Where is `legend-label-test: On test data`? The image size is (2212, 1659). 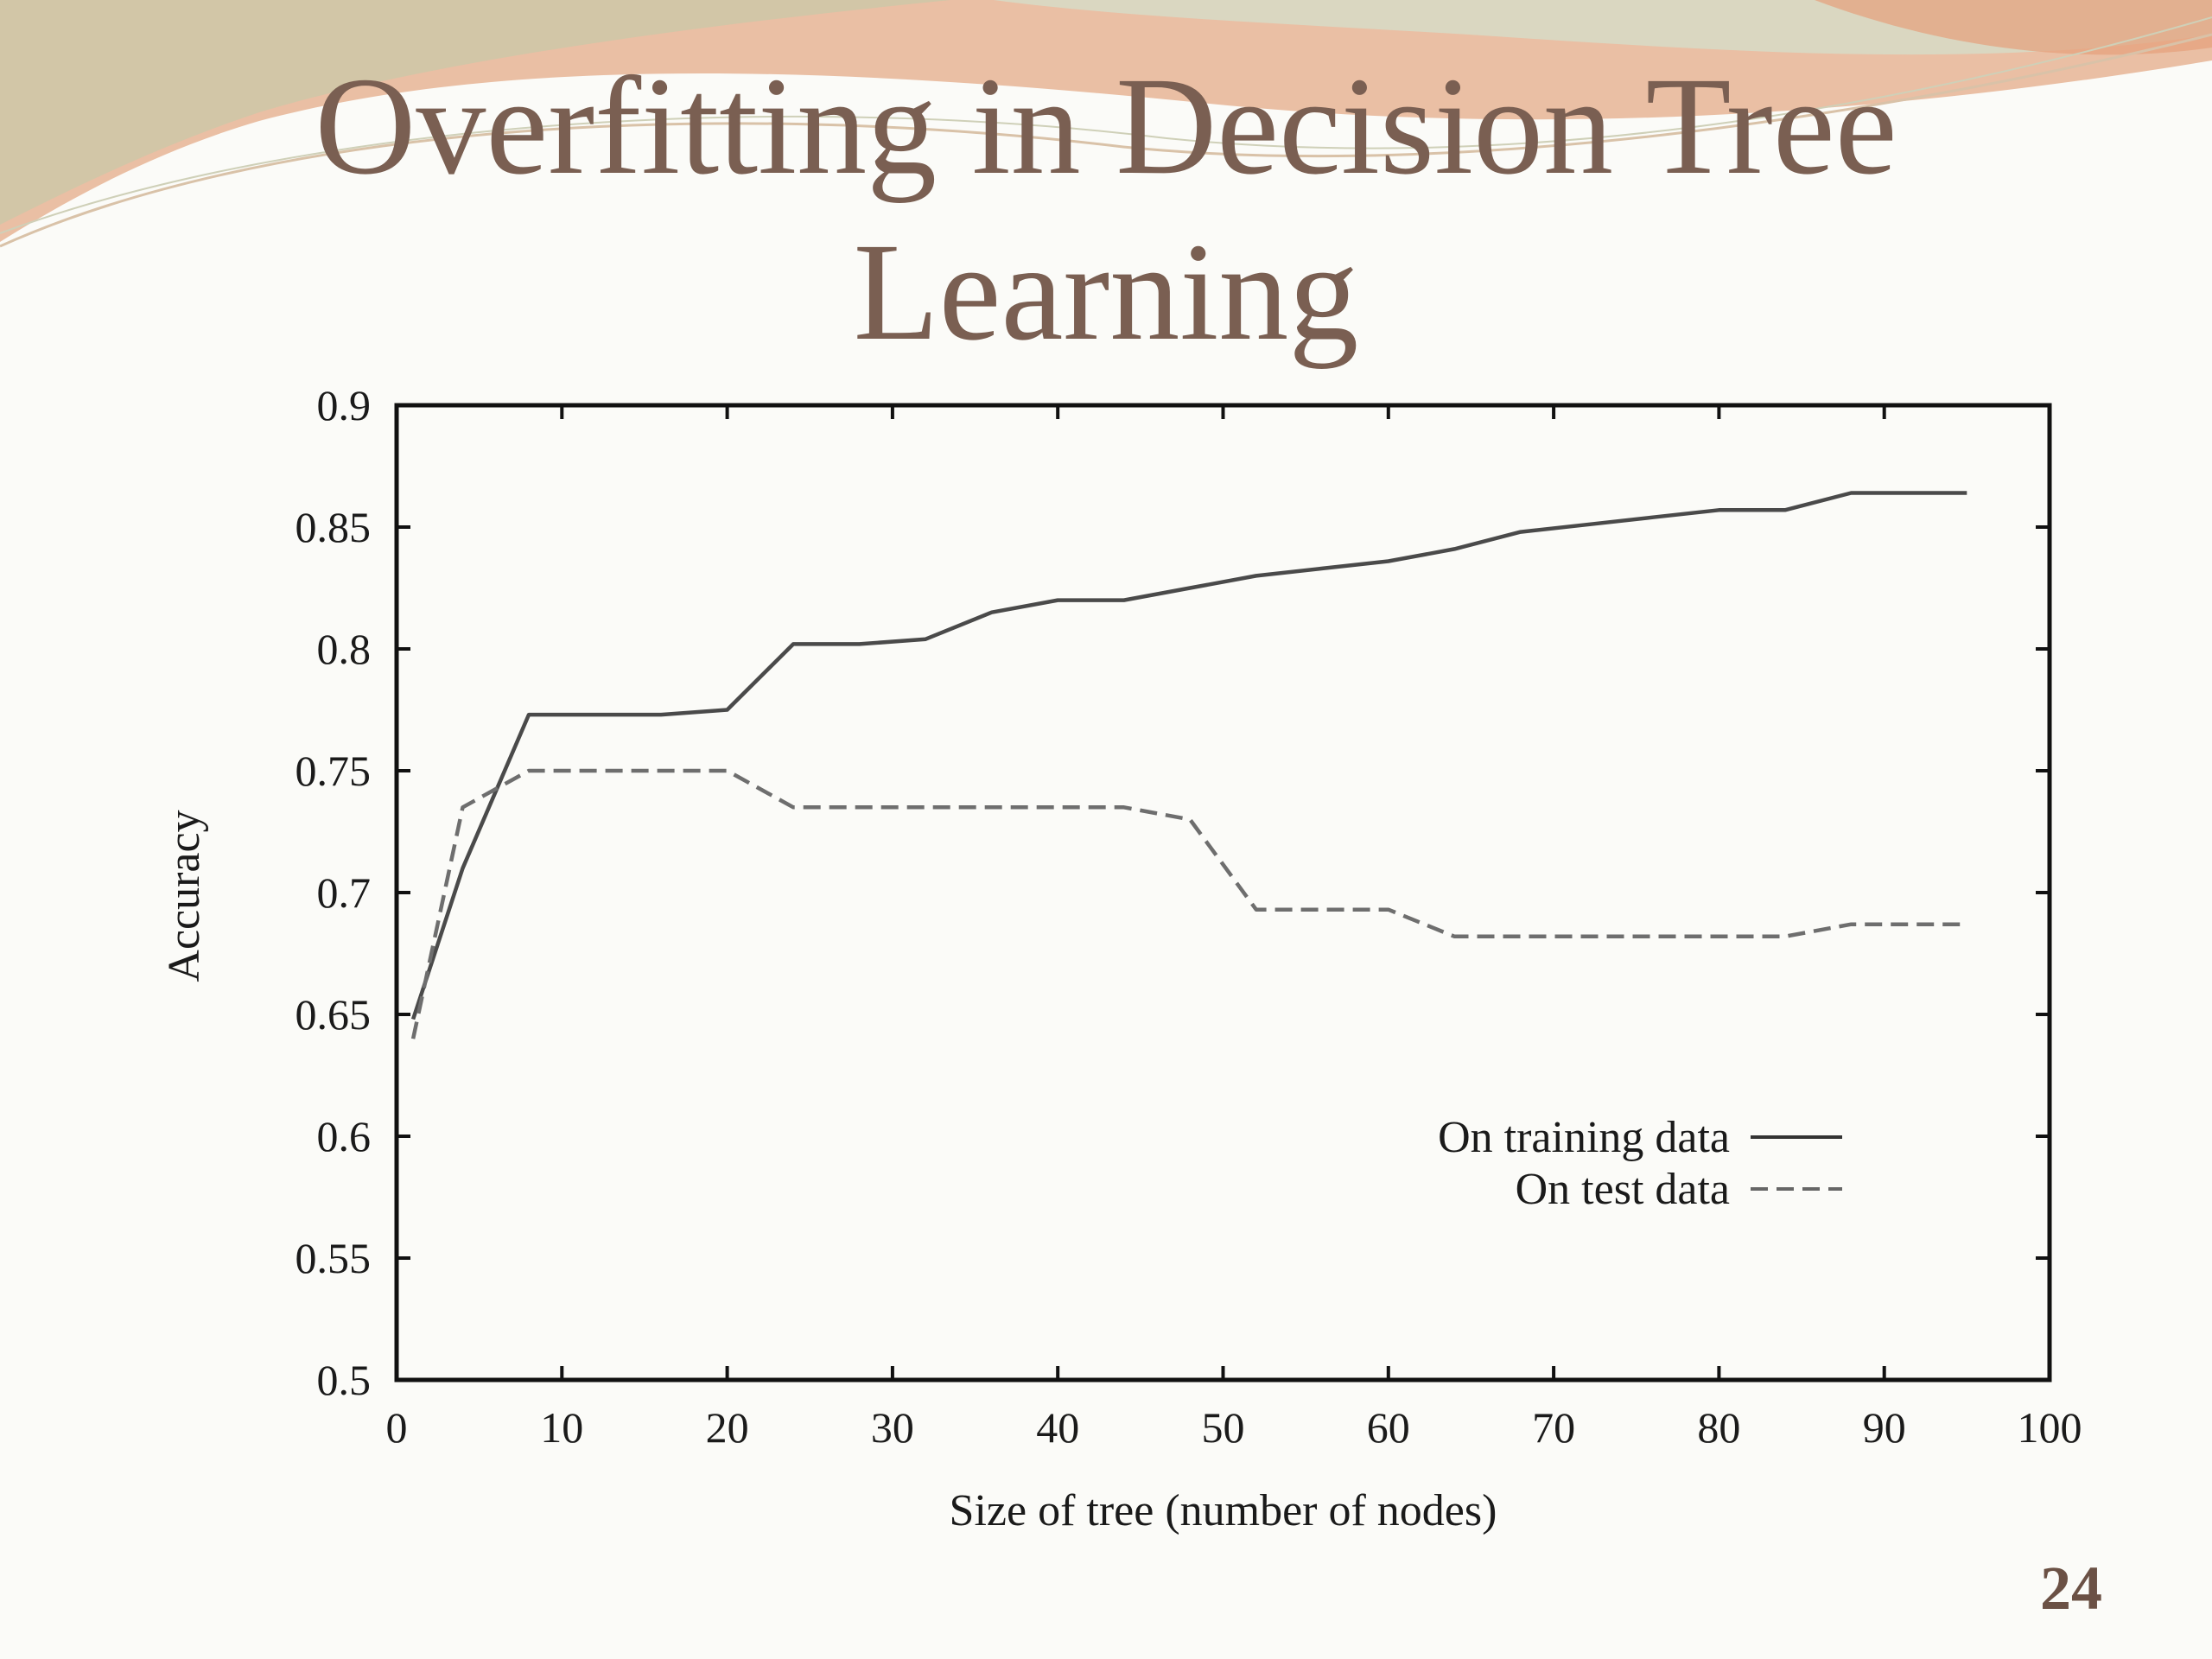
legend-label-test: On test data is located at coordinates (1623, 1189).